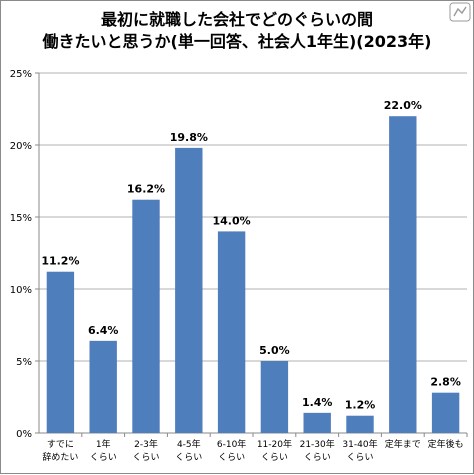 The width and height of the screenshot is (474, 475). What do you see at coordinates (189, 137) in the screenshot?
I see `data-label: 19.8%` at bounding box center [189, 137].